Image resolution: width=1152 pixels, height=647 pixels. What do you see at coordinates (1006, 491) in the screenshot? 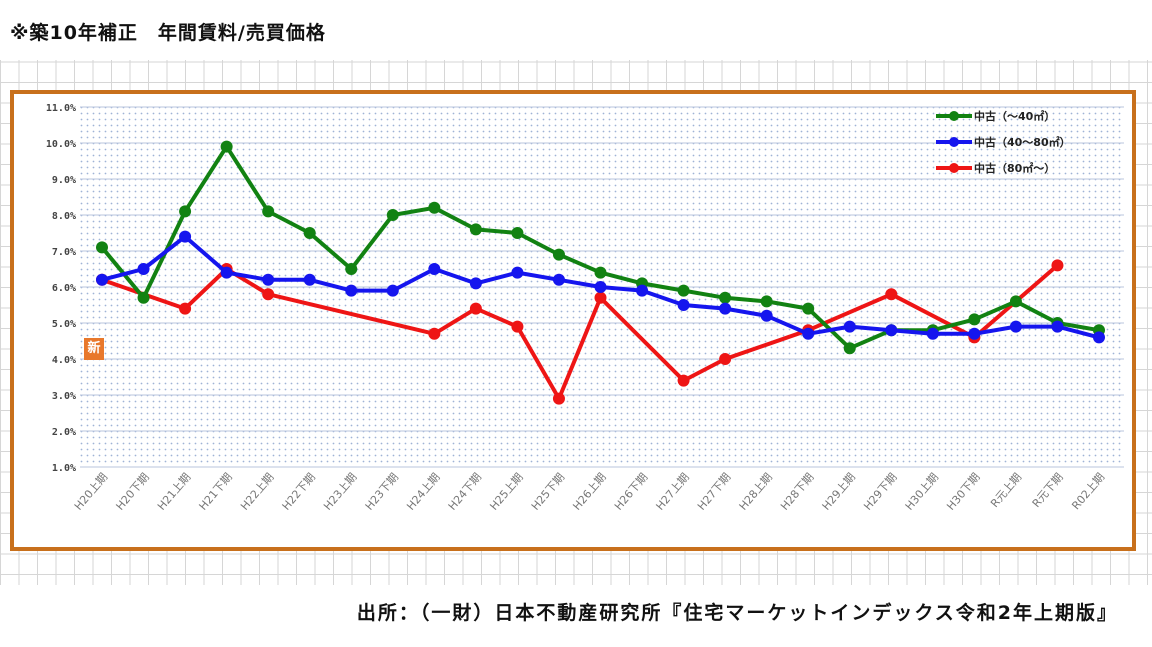
I see `x-tick-label: R元上期` at bounding box center [1006, 491].